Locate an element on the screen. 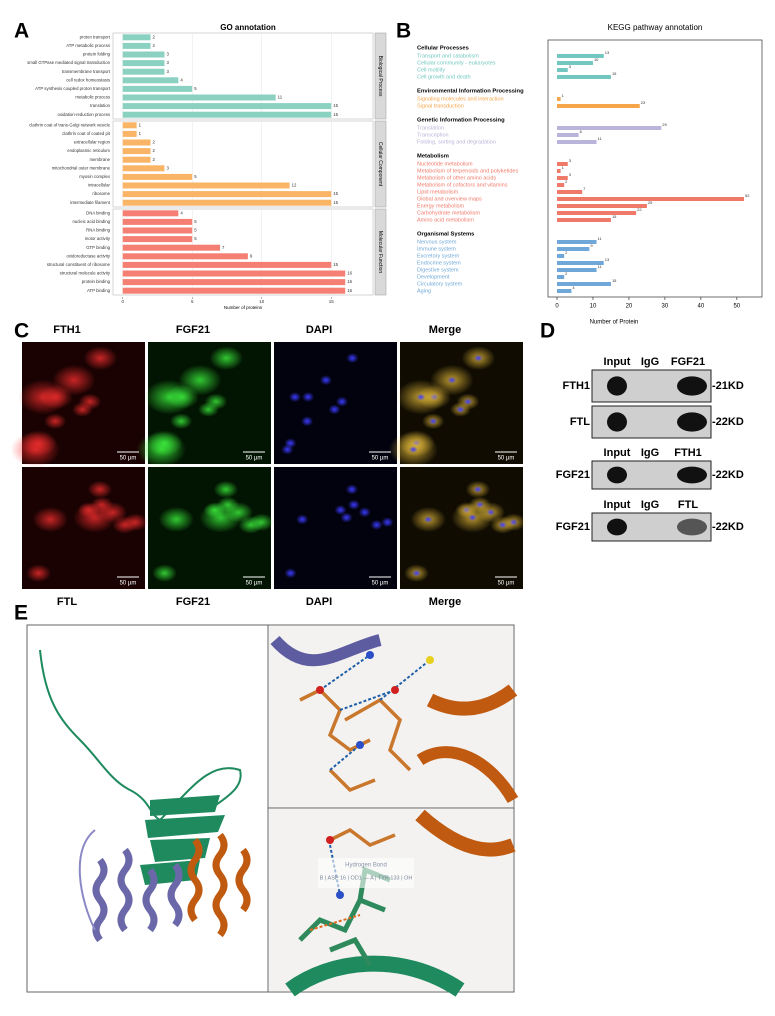 The image size is (775, 1016). value-label: 2 is located at coordinates (154, 150).